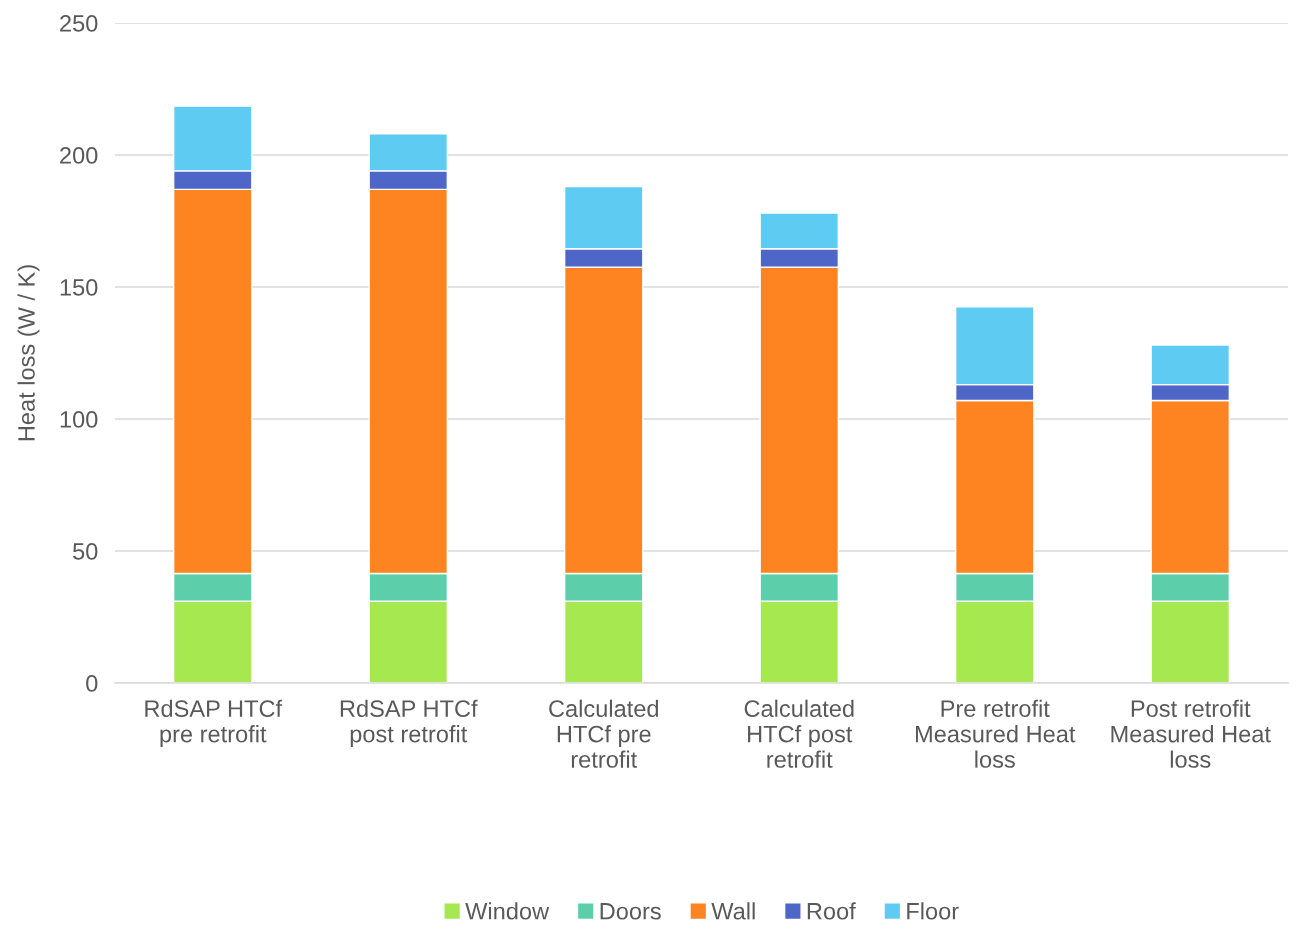 This screenshot has height=947, width=1301. What do you see at coordinates (995, 733) in the screenshot?
I see `x-tick-label: Pre retrofit Measured Heat loss` at bounding box center [995, 733].